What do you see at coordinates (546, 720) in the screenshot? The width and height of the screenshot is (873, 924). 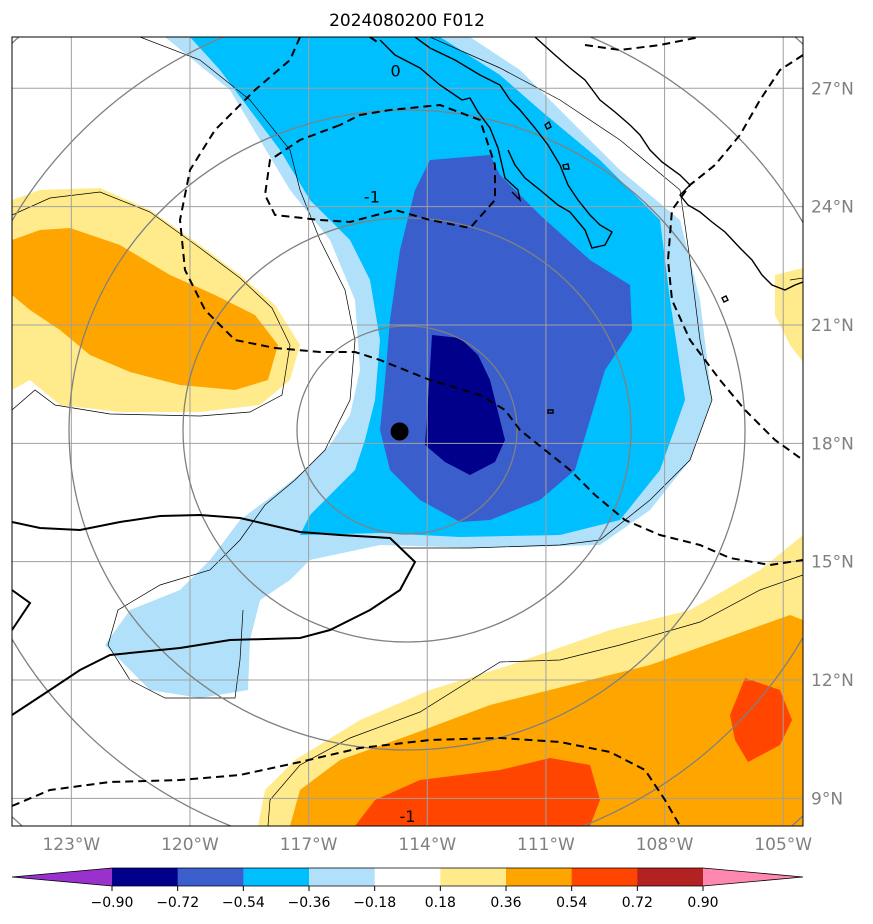 I see `fill-plus-036-south` at bounding box center [546, 720].